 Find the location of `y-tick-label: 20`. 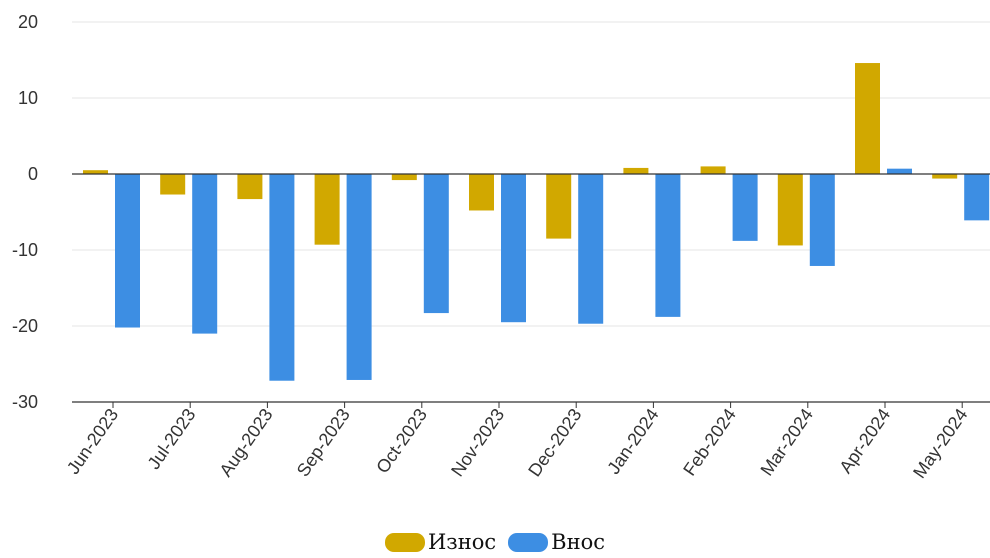

y-tick-label: 20 is located at coordinates (28, 22).